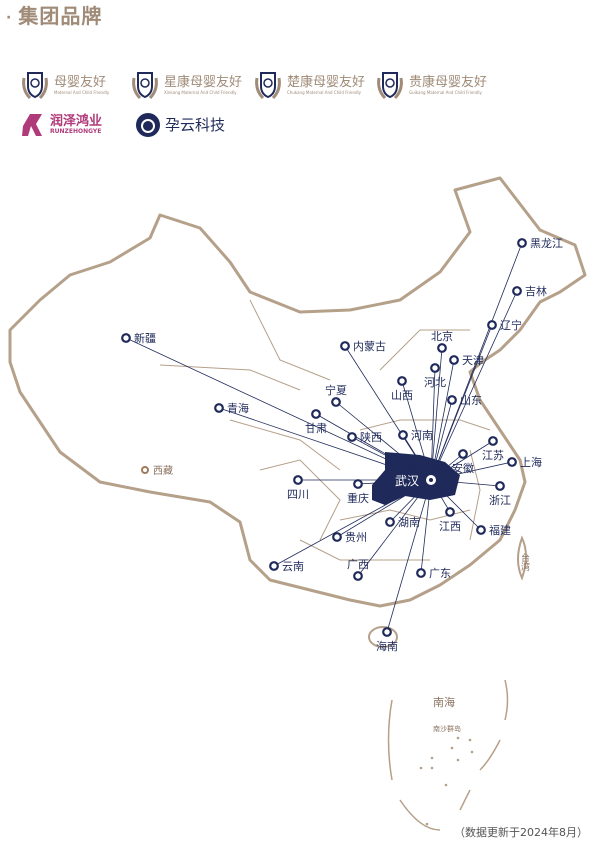  Describe the element at coordinates (493, 455) in the screenshot. I see `province-label: 江苏` at that location.